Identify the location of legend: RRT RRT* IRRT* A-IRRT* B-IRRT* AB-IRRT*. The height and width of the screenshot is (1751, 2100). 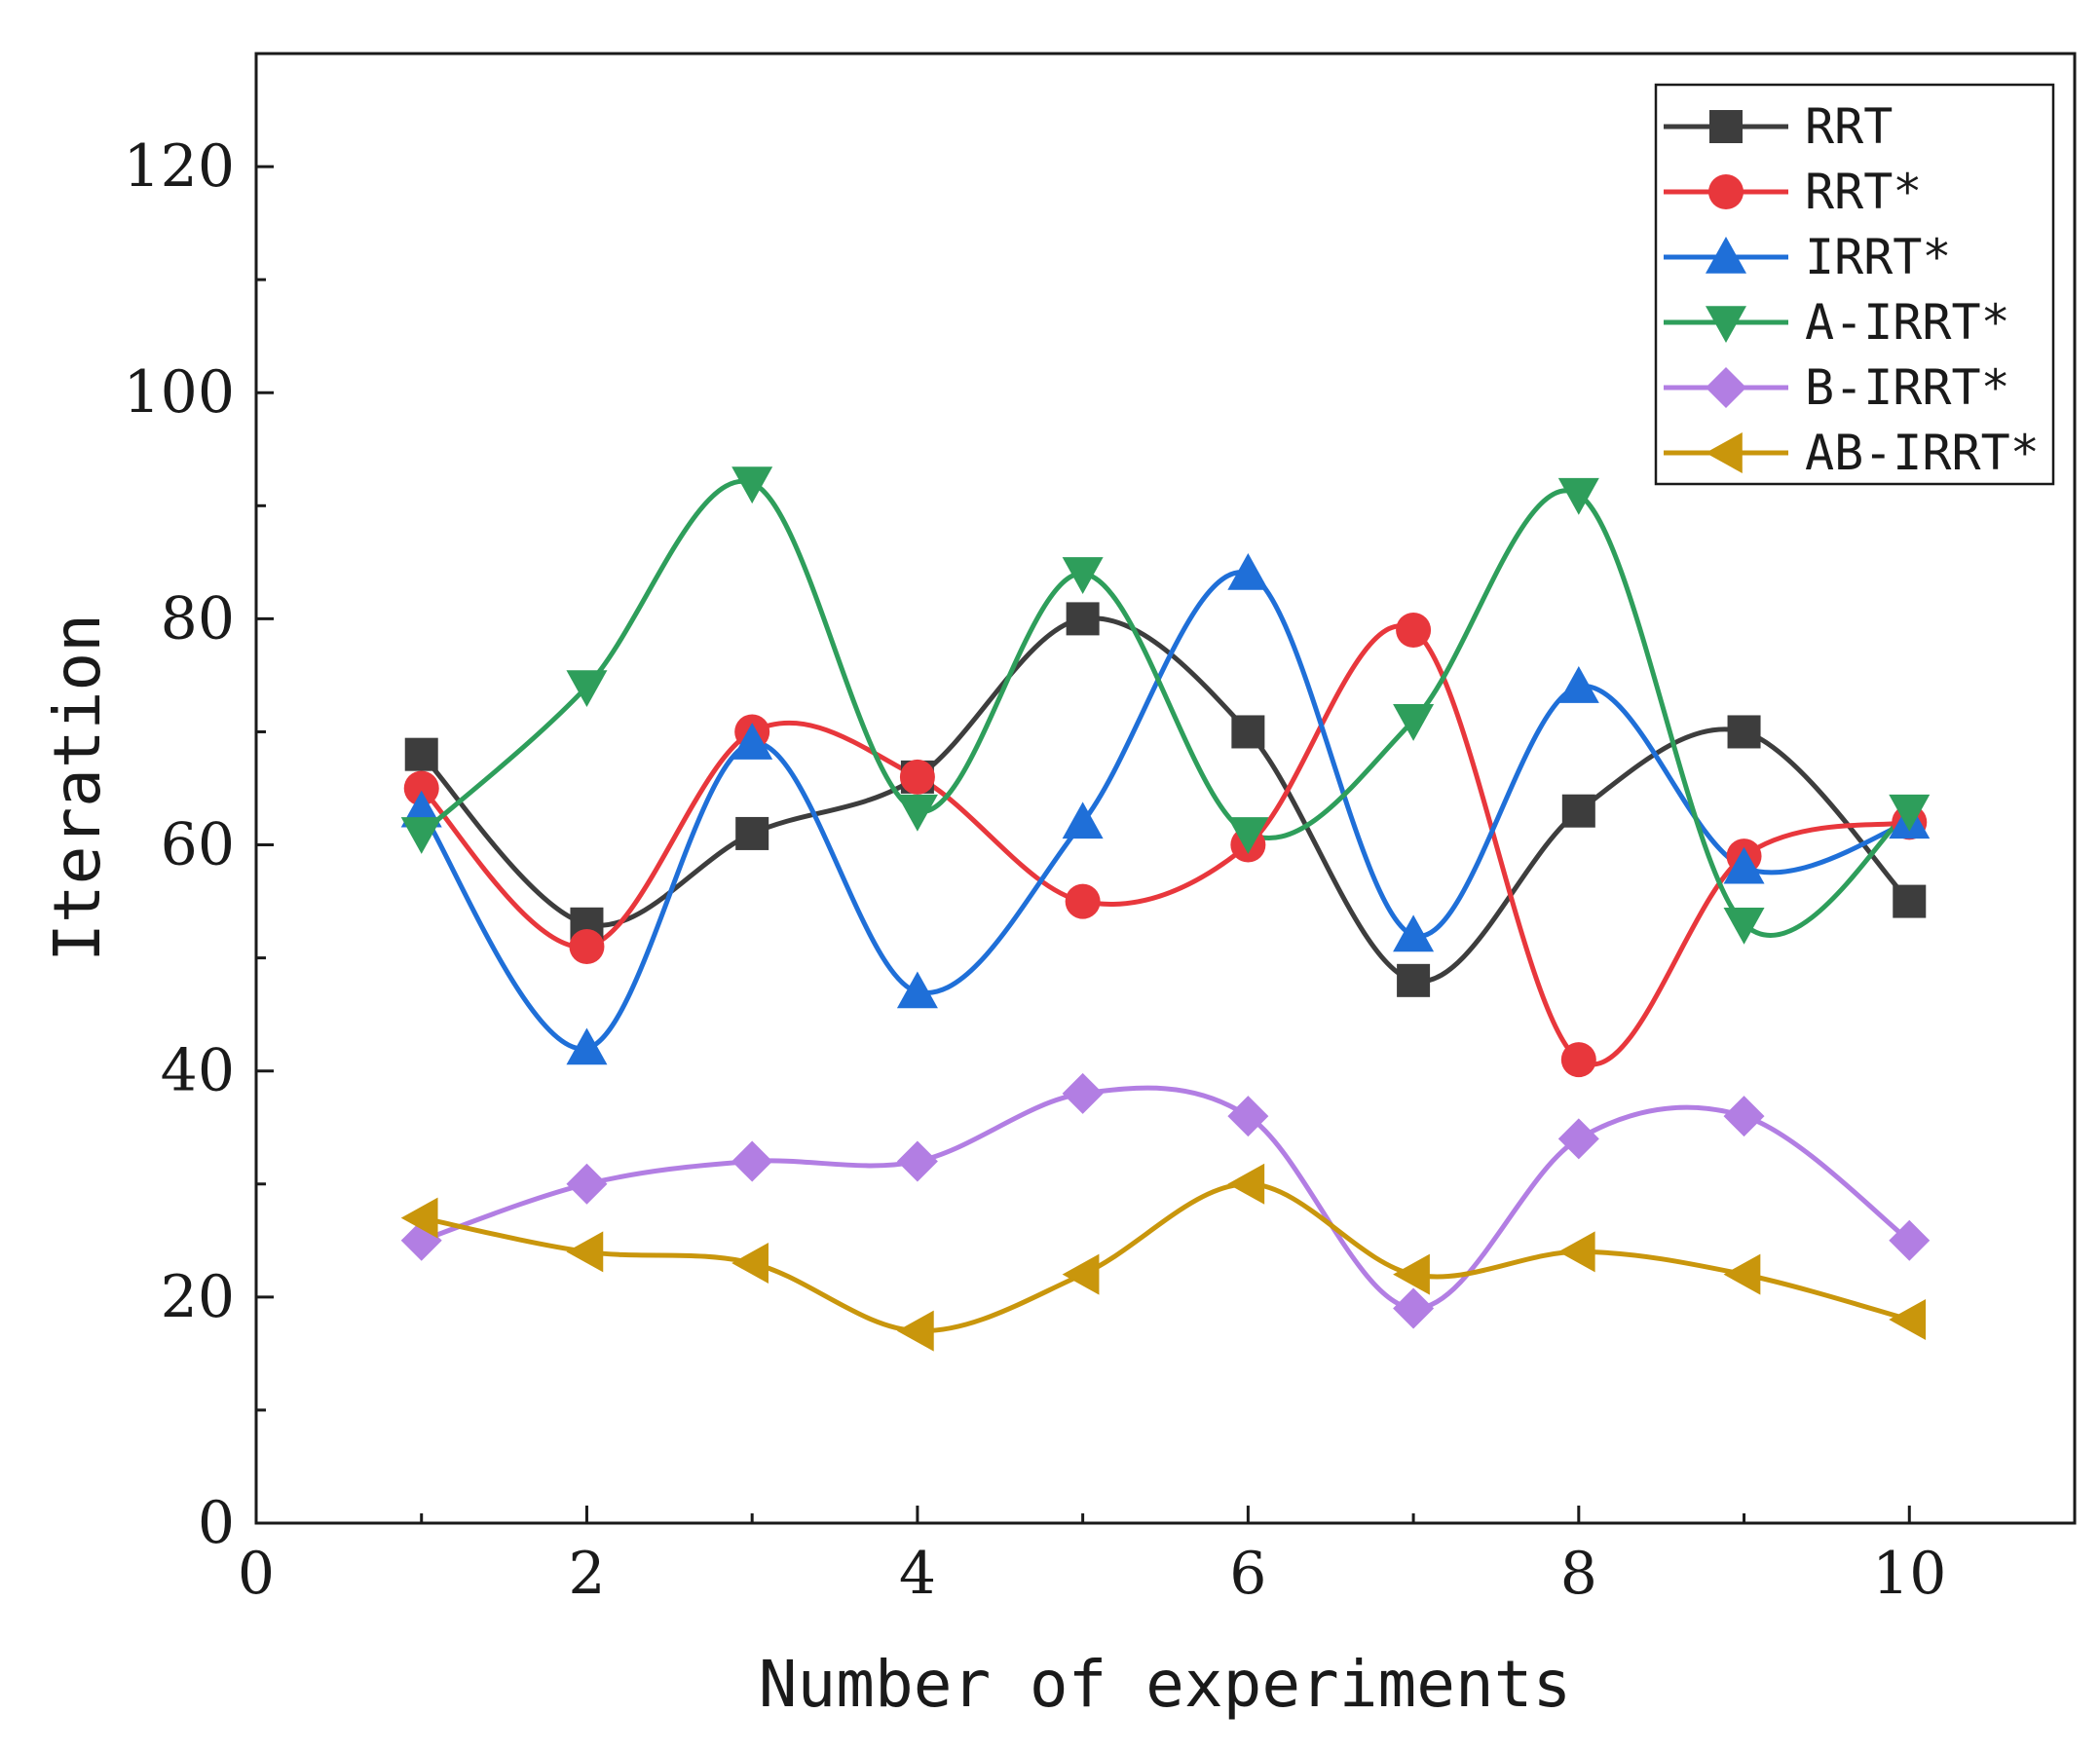
(1854, 285).